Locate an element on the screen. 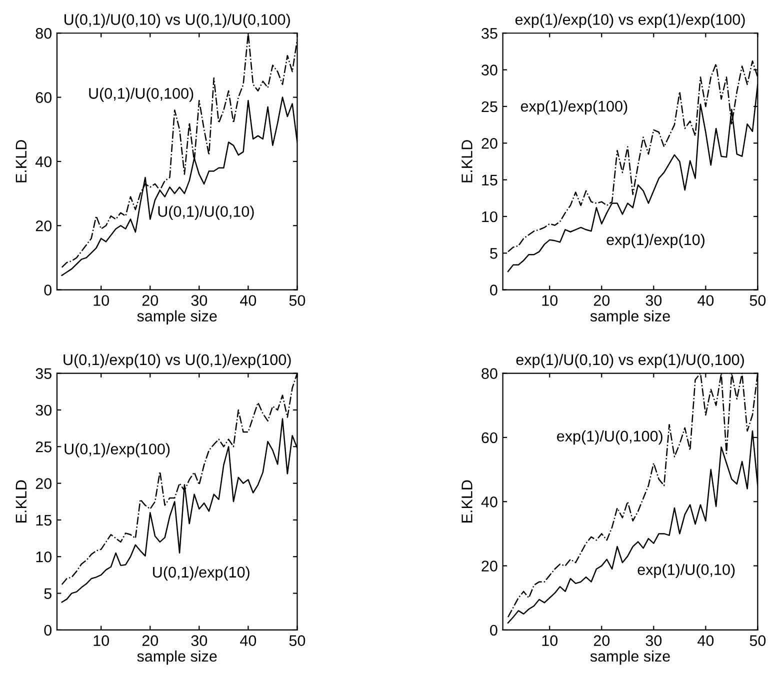 The image size is (770, 690). chart-title: U(0,1)/exp(10) vs U(0,1)/exp(100) is located at coordinates (177, 361).